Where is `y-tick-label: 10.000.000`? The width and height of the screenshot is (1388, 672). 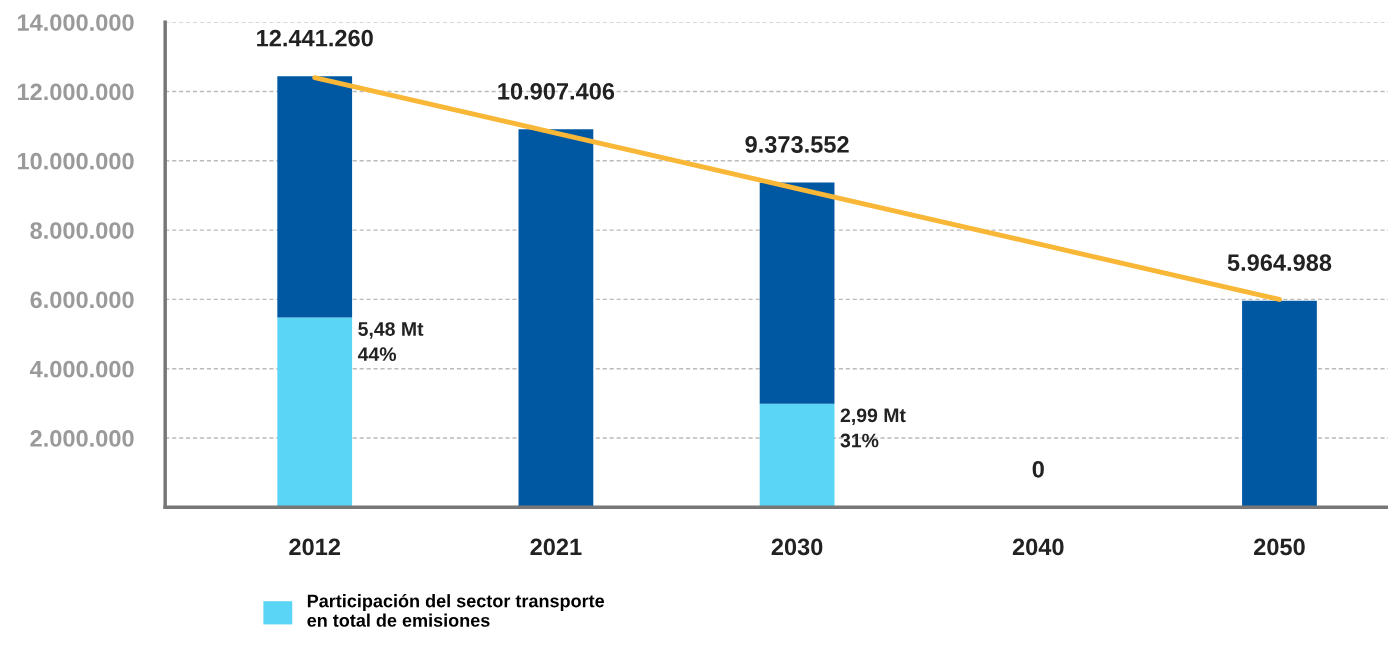
y-tick-label: 10.000.000 is located at coordinates (75, 161).